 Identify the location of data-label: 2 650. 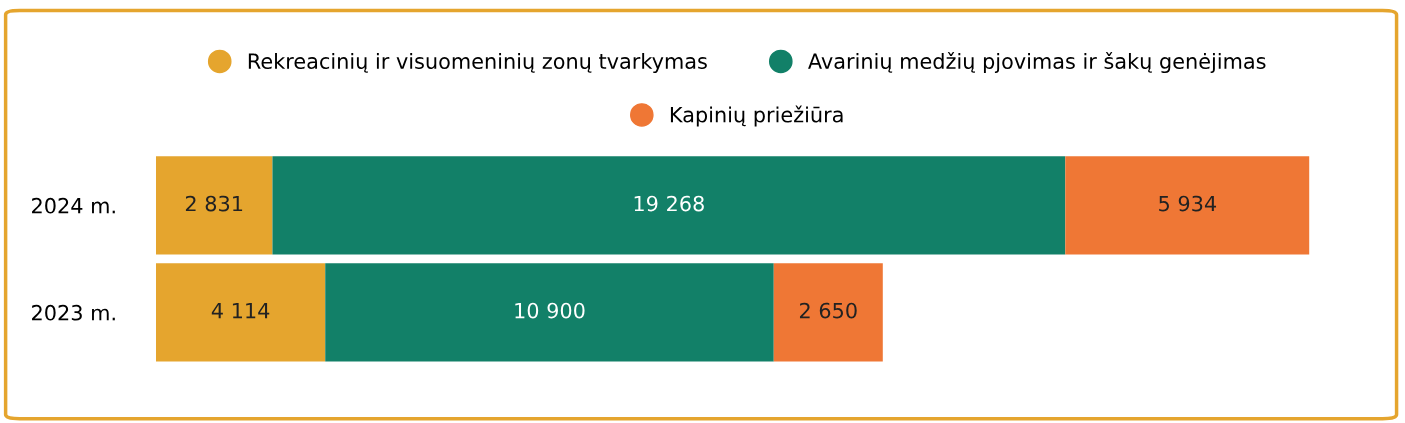
(828, 310).